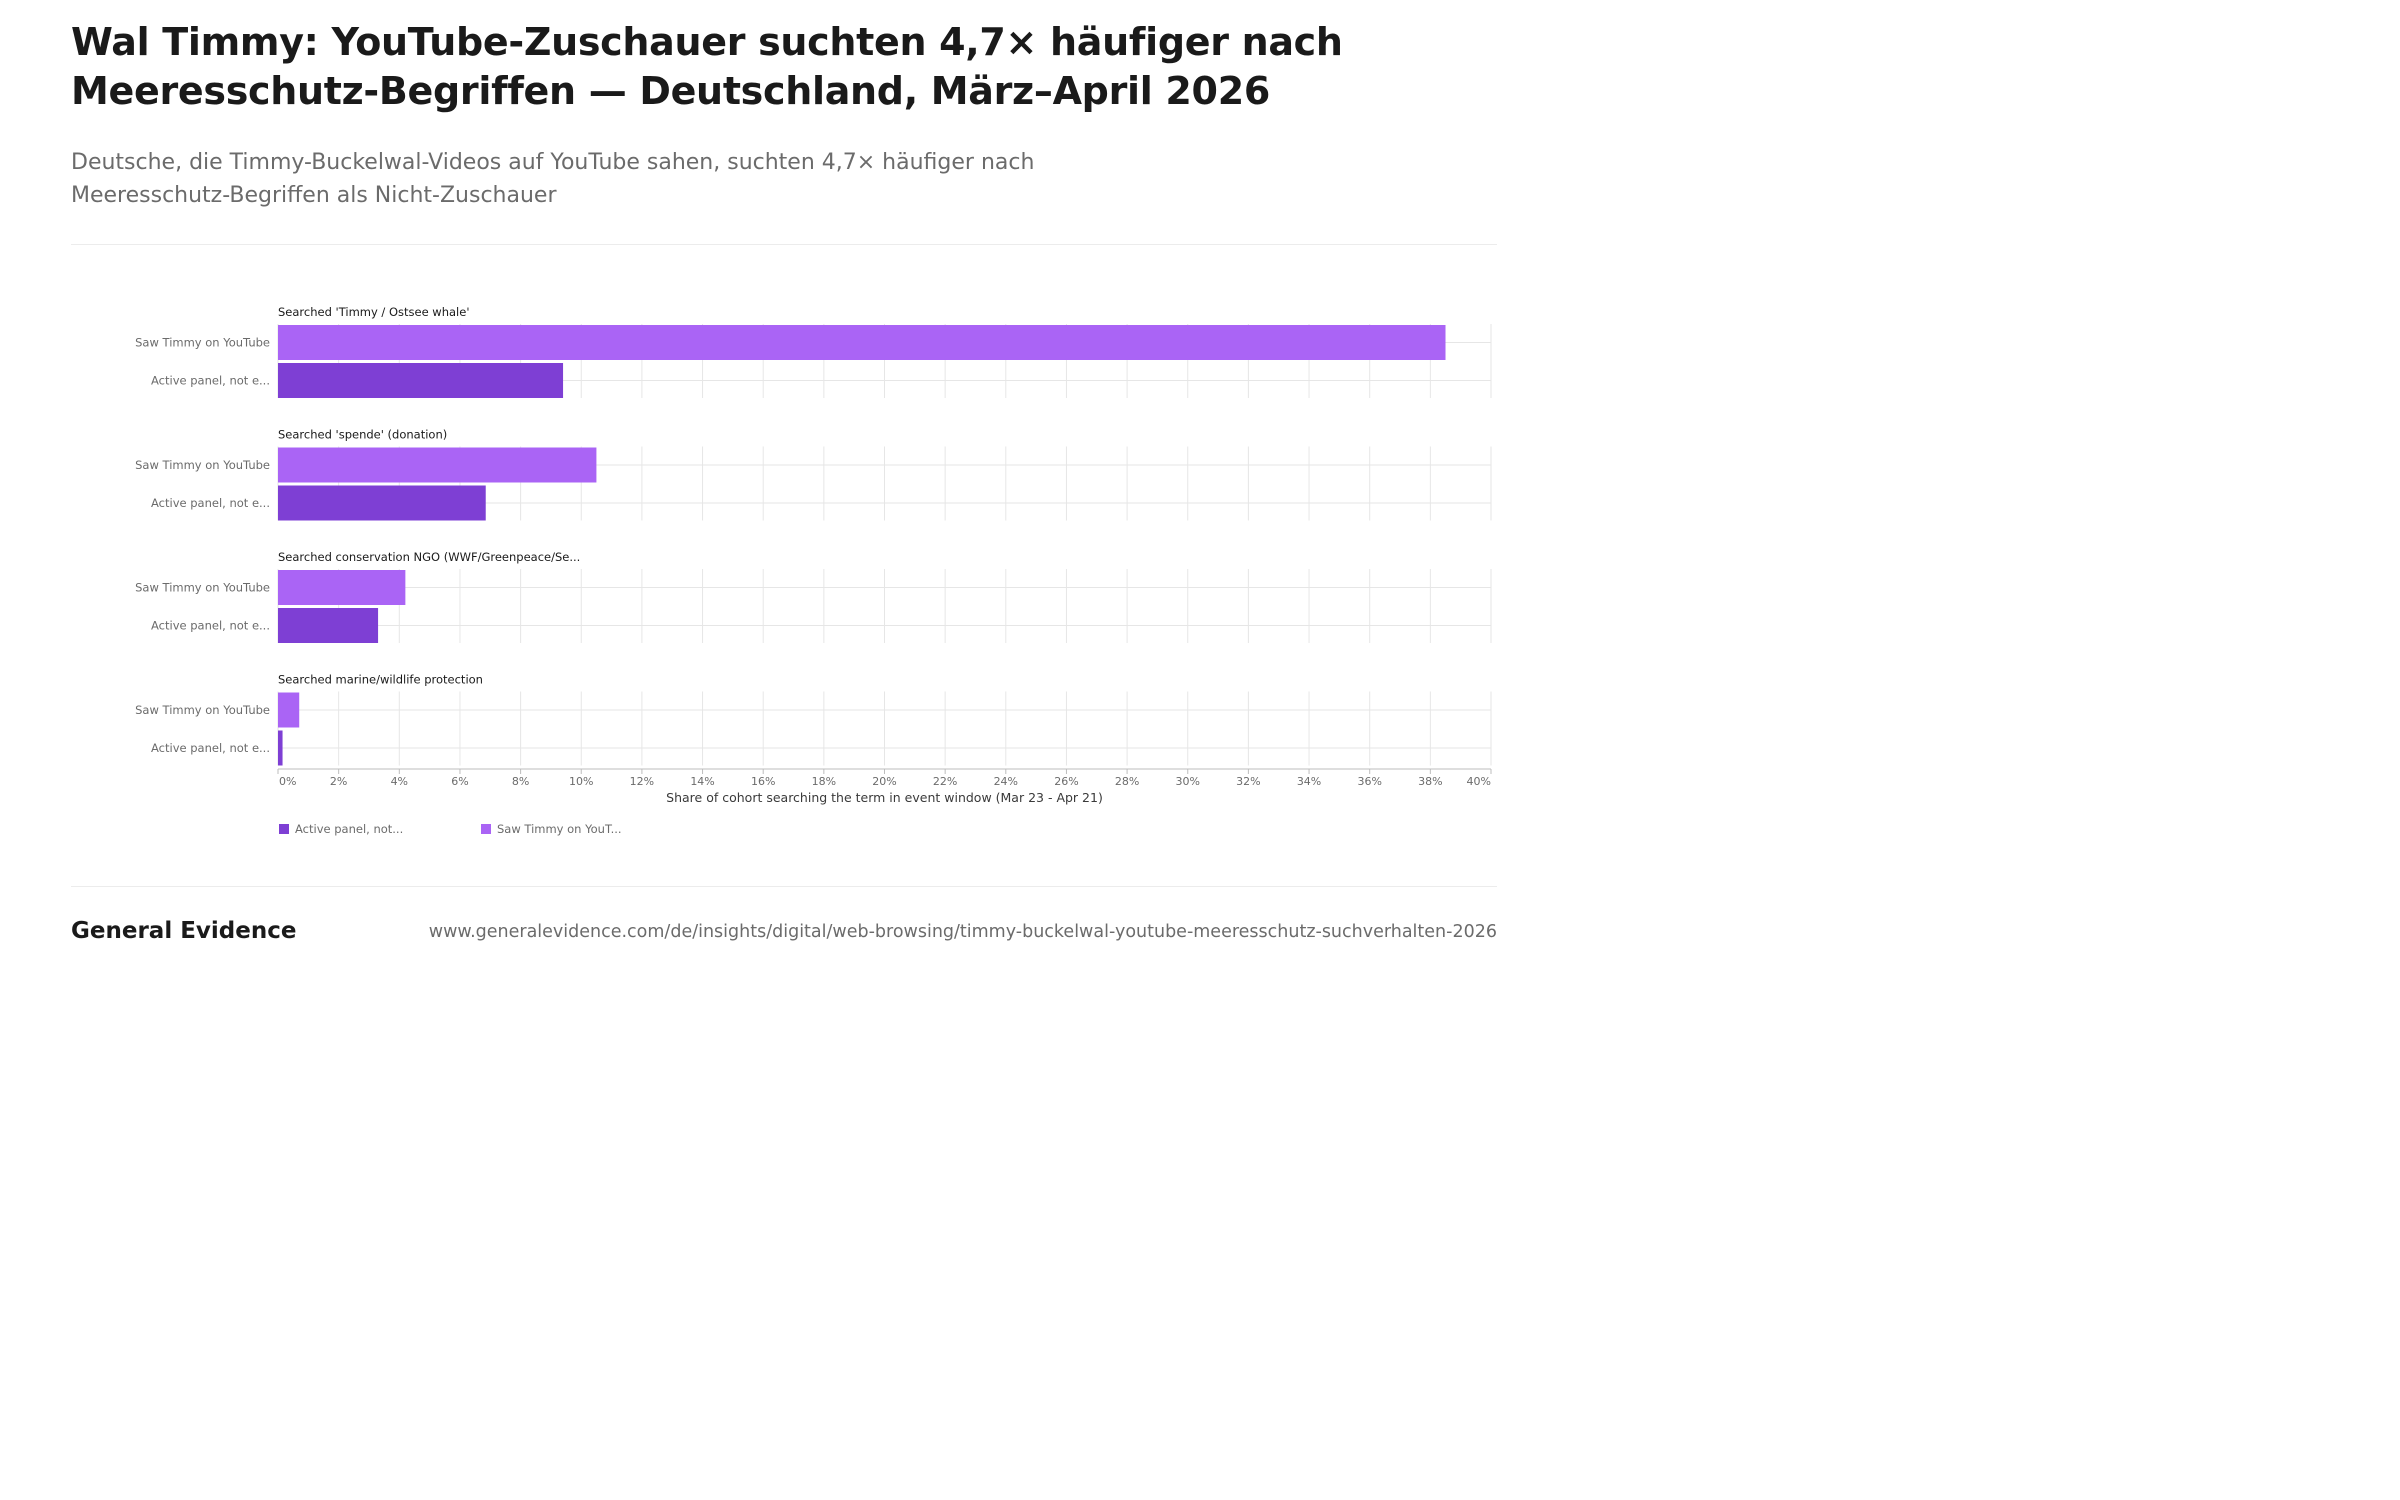 The image size is (2400, 1500). I want to click on facet-label: Searched 'spende' (donation), so click(362, 435).